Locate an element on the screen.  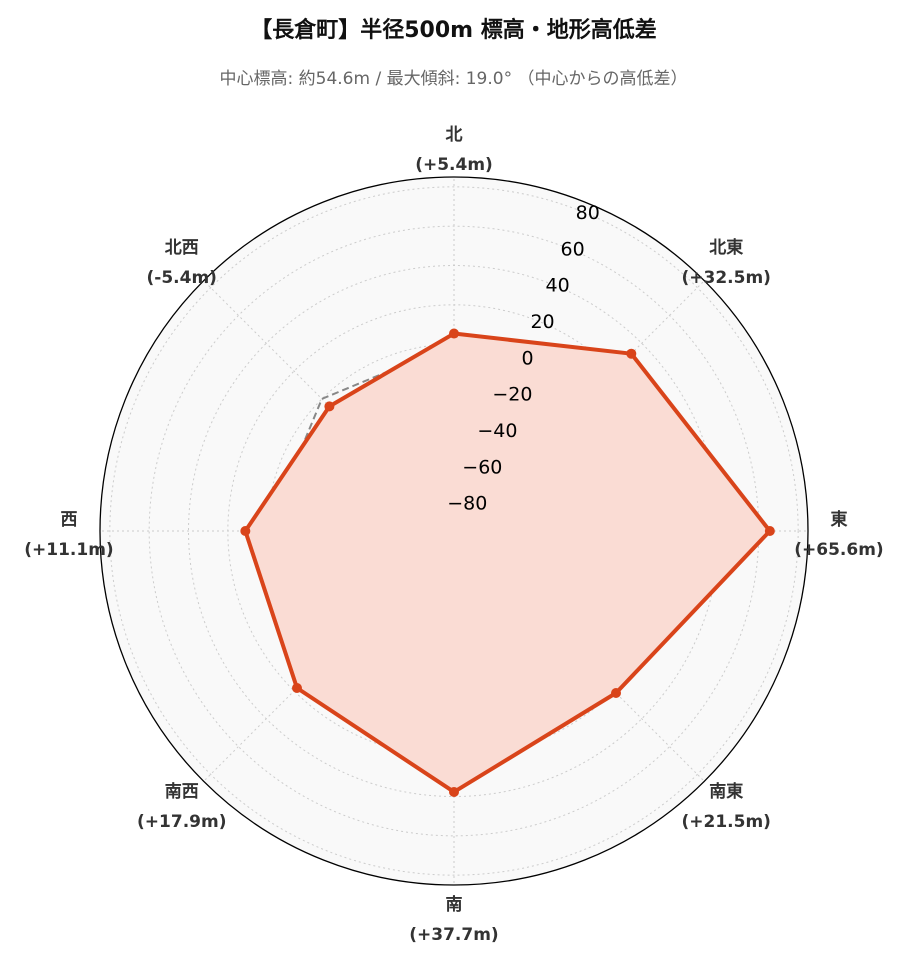
r-tick-label: 60 is located at coordinates (573, 249).